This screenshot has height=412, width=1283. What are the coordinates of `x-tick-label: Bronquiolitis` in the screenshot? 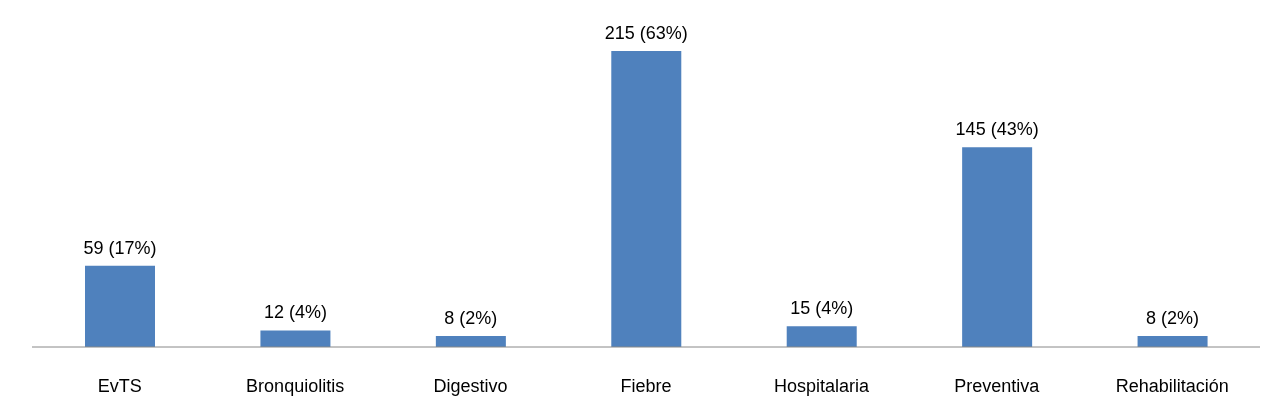 It's located at (295, 385).